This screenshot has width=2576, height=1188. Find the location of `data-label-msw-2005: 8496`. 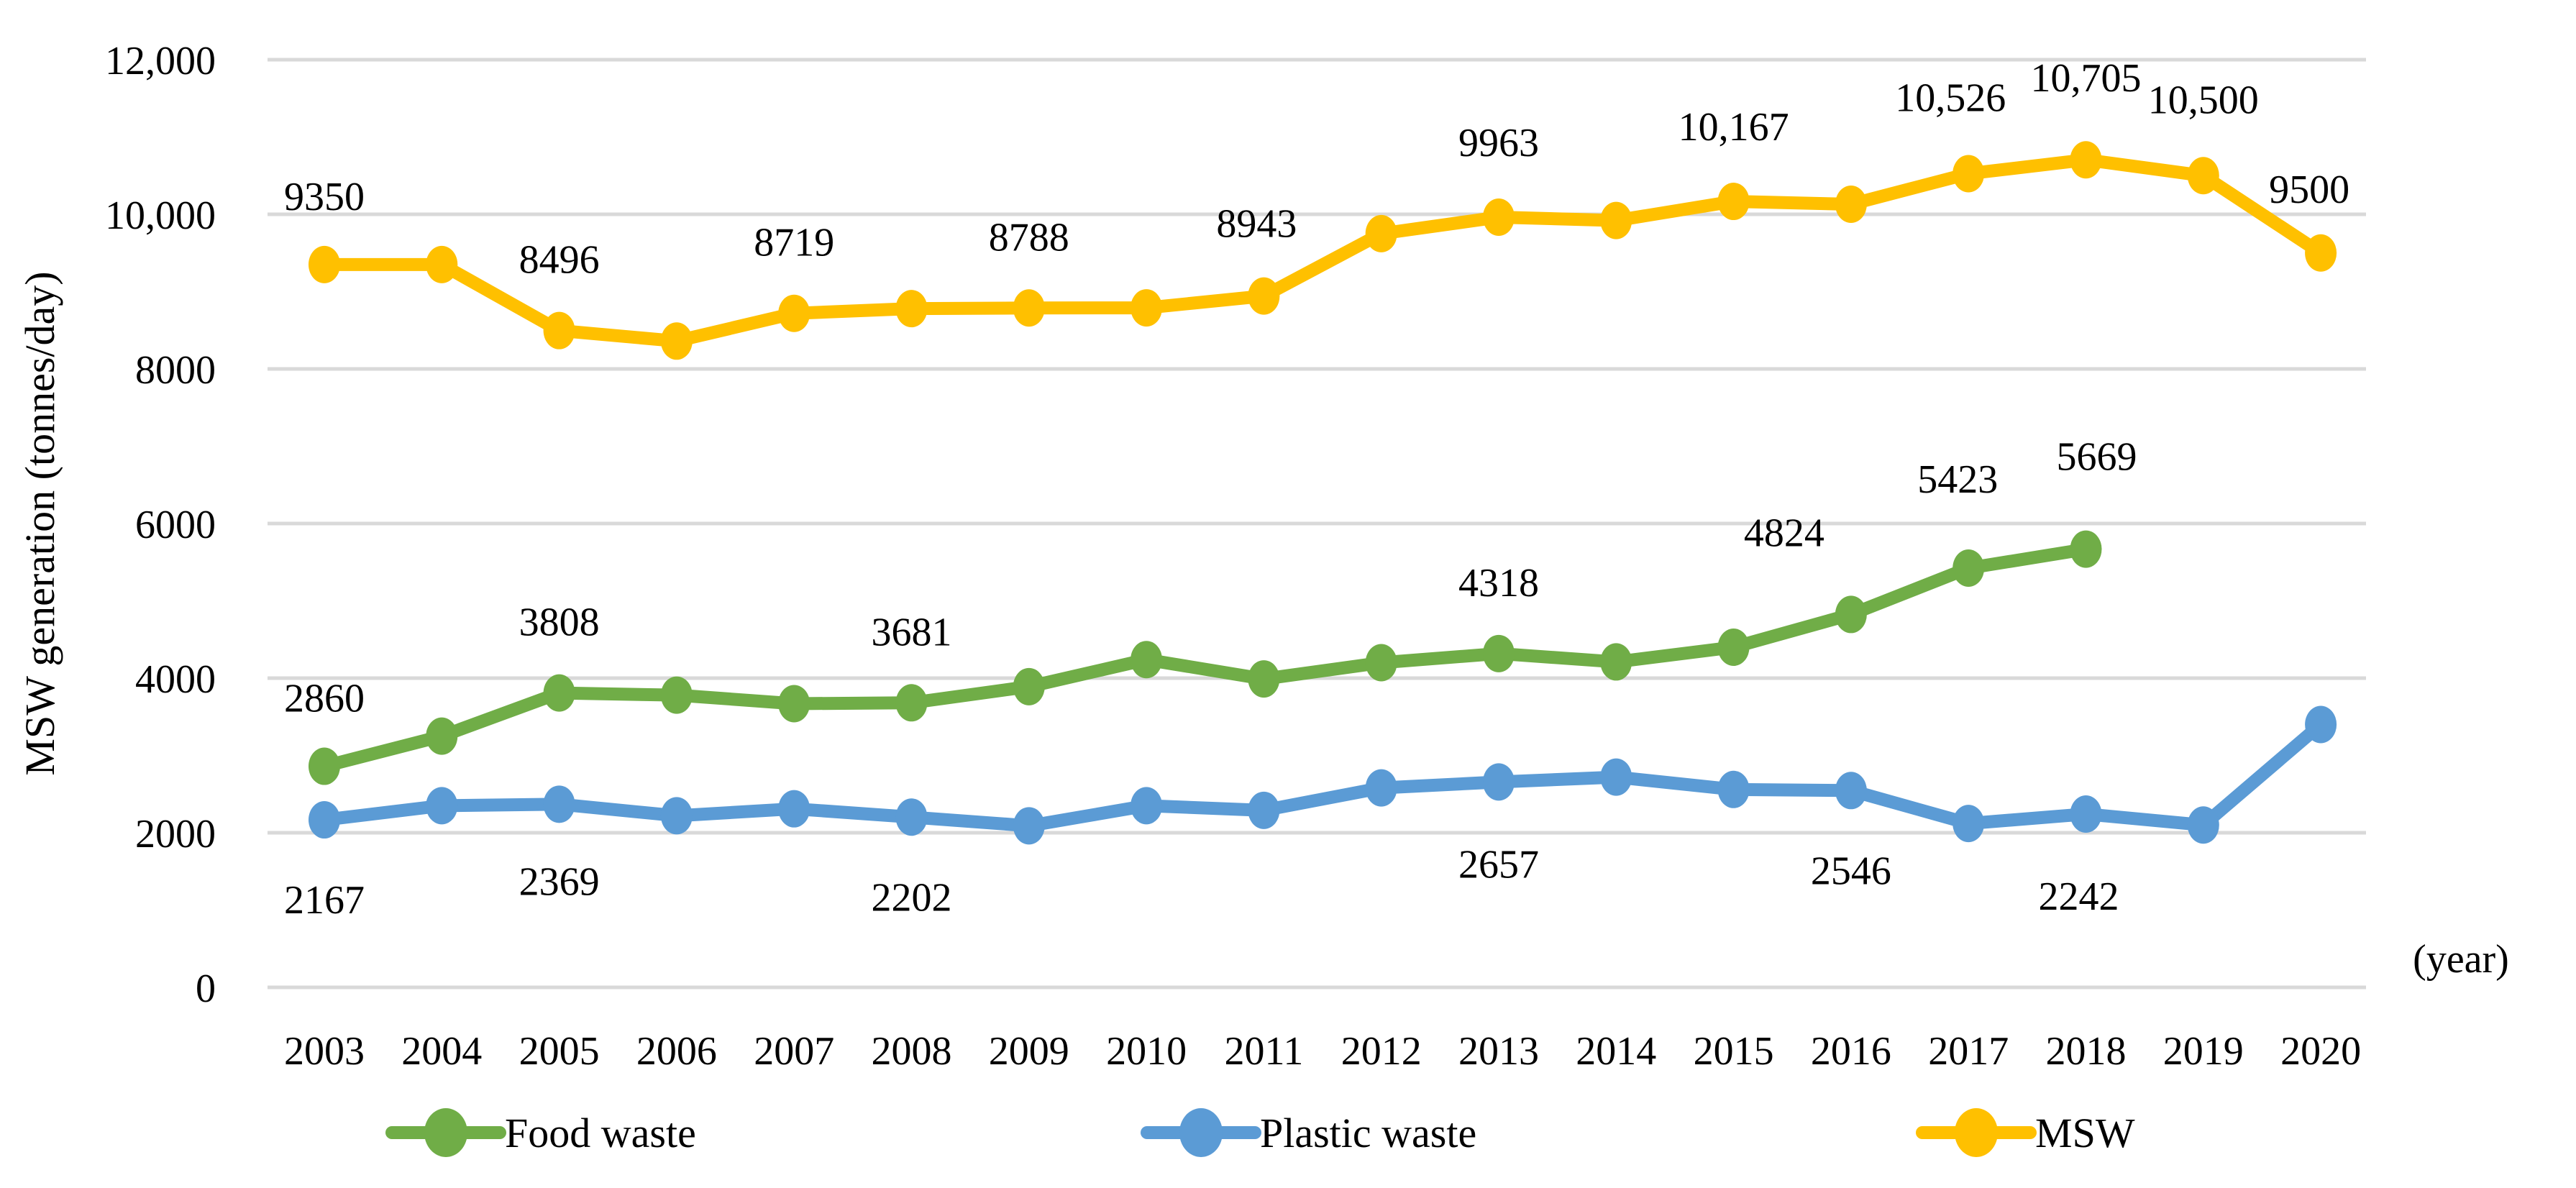

data-label-msw-2005: 8496 is located at coordinates (559, 260).